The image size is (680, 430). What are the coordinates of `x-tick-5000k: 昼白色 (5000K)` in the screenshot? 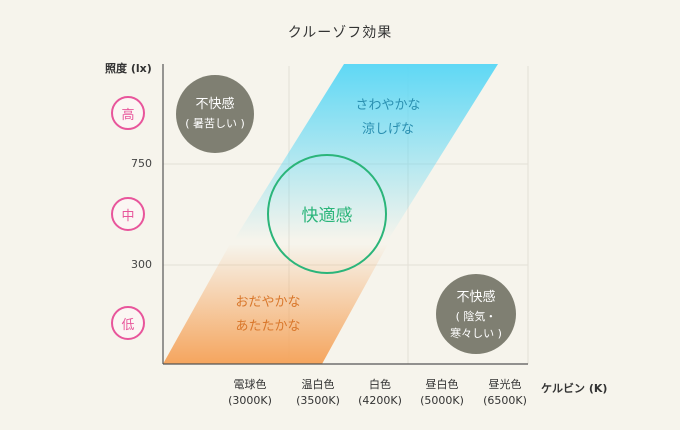 It's located at (442, 393).